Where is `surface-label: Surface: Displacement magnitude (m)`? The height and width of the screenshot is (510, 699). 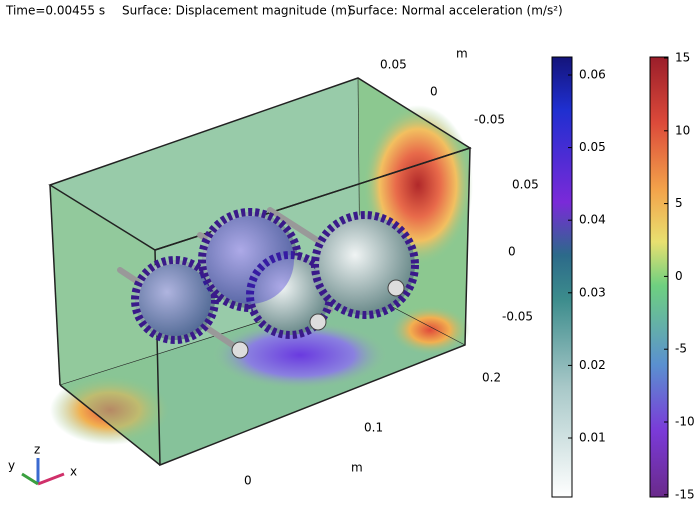
surface-label: Surface: Displacement magnitude (m) is located at coordinates (237, 11).